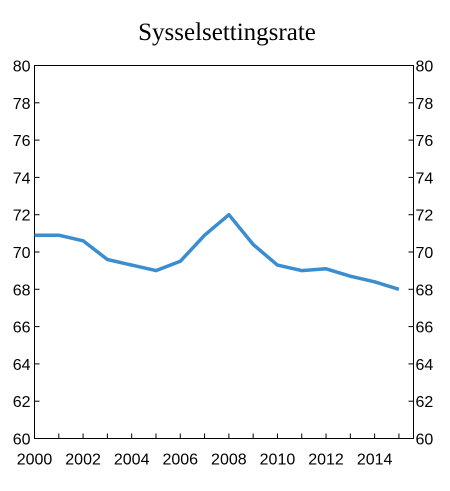 The width and height of the screenshot is (450, 491). What do you see at coordinates (22, 104) in the screenshot?
I see `y-tick-label-left: 78` at bounding box center [22, 104].